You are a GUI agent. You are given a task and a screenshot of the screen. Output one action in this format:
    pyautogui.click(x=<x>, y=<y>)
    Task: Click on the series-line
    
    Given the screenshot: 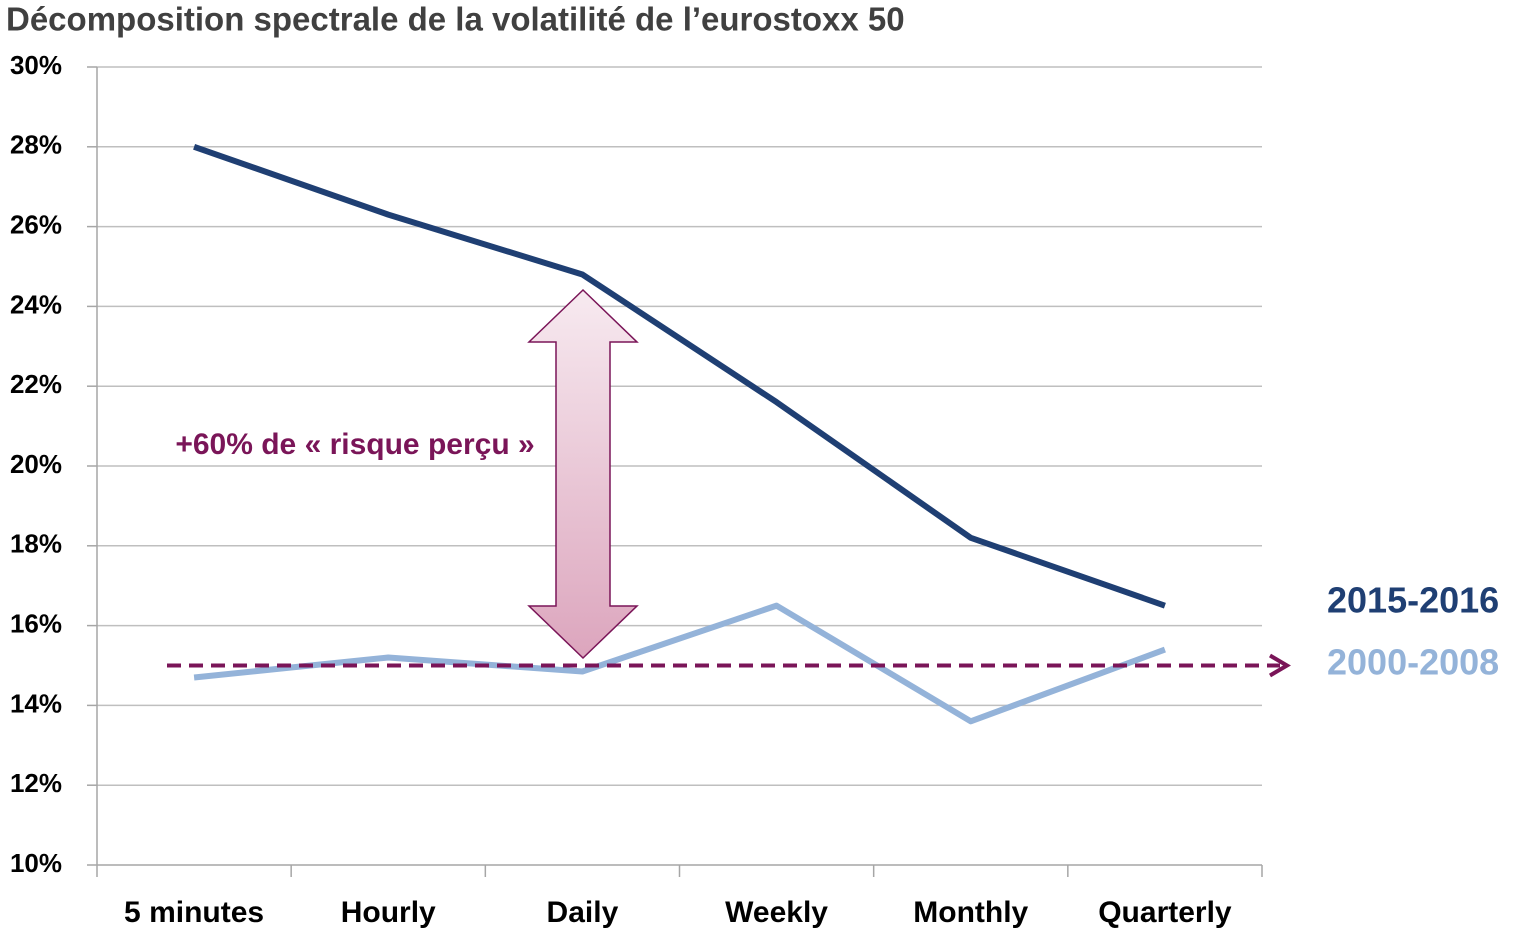 What is the action you would take?
    pyautogui.click(x=679, y=663)
    